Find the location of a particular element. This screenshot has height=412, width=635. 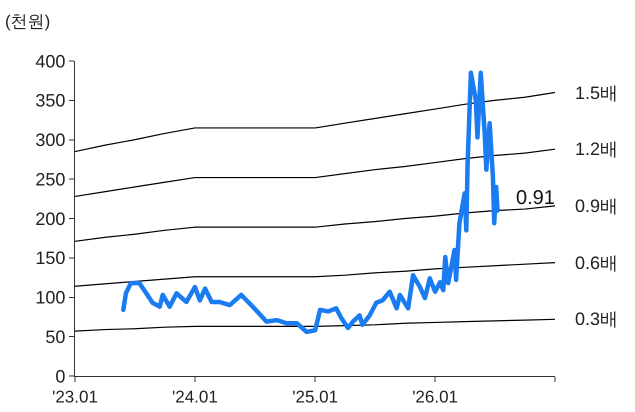

series-label: 1.5배 is located at coordinates (596, 93).